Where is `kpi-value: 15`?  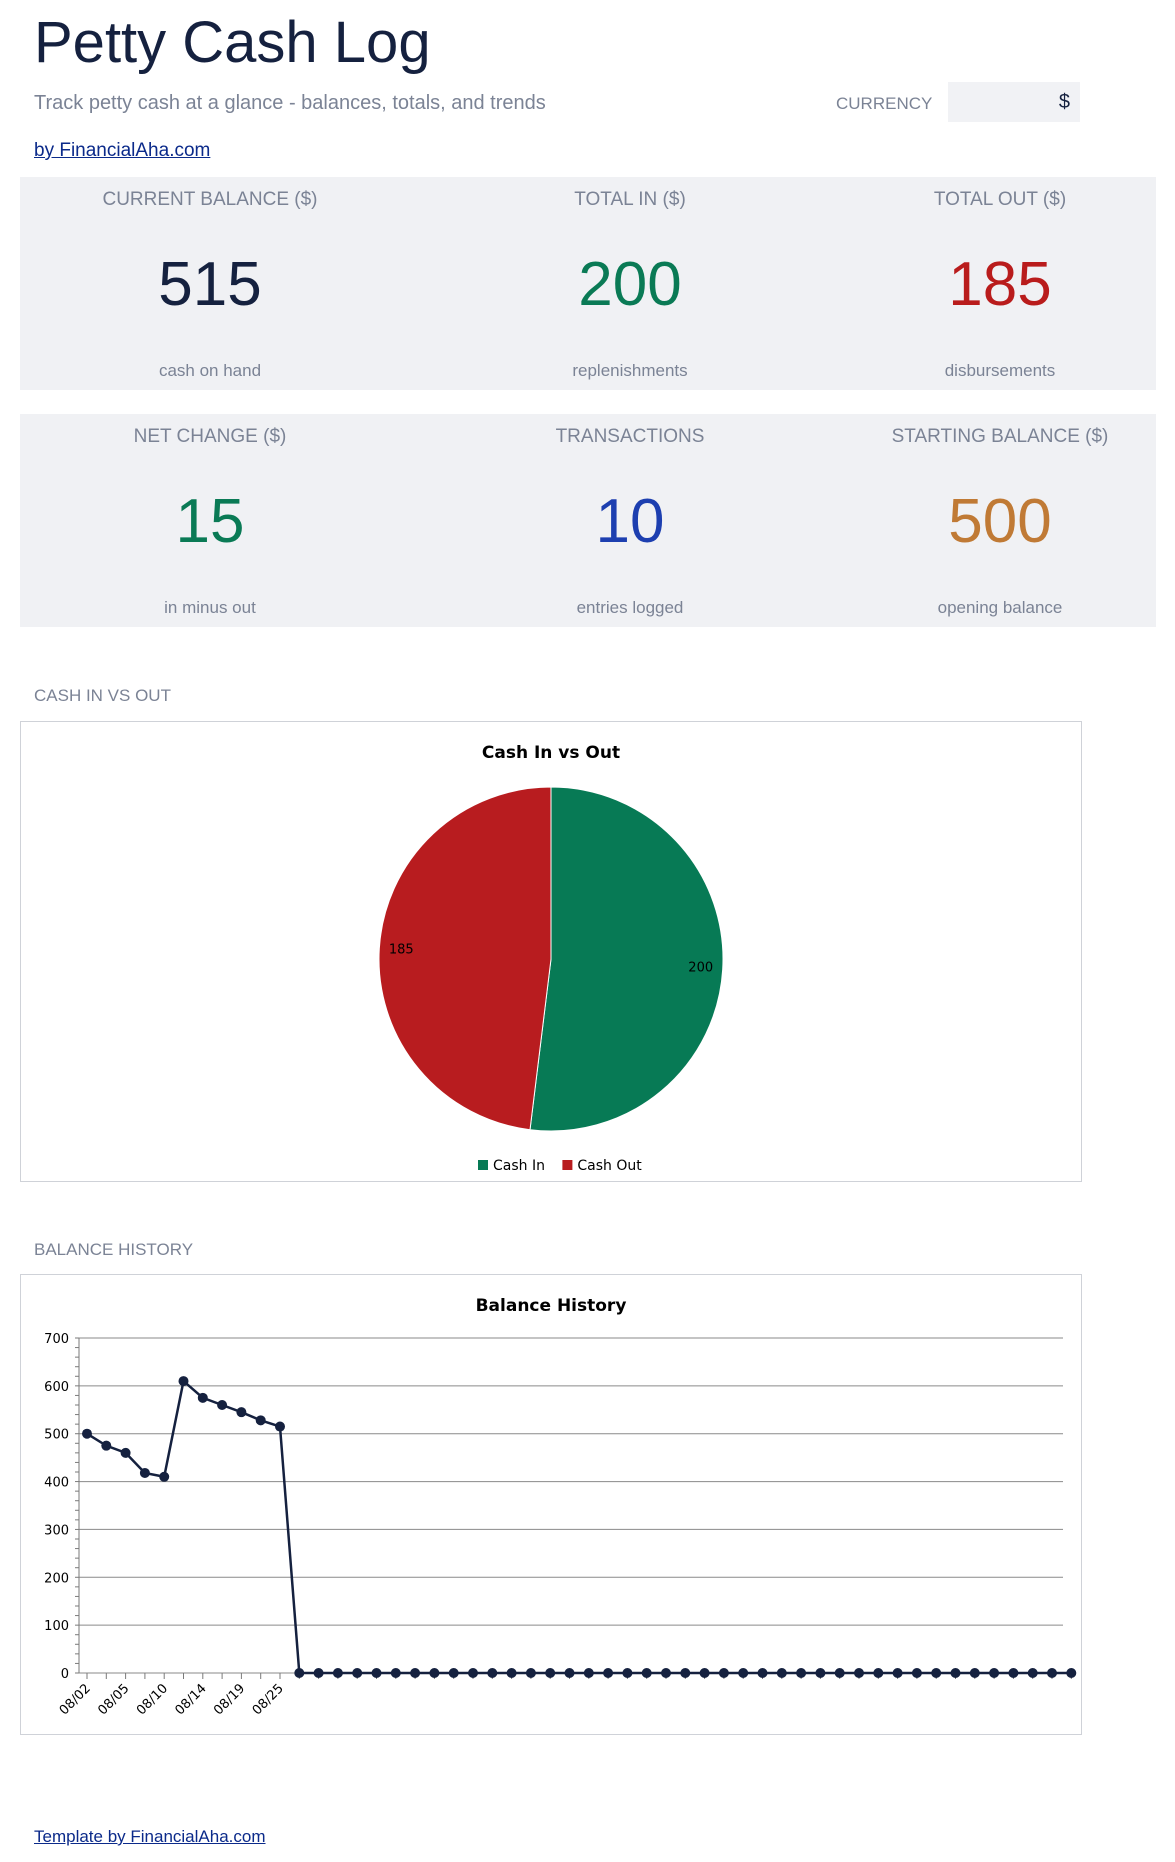 kpi-value: 15 is located at coordinates (210, 521).